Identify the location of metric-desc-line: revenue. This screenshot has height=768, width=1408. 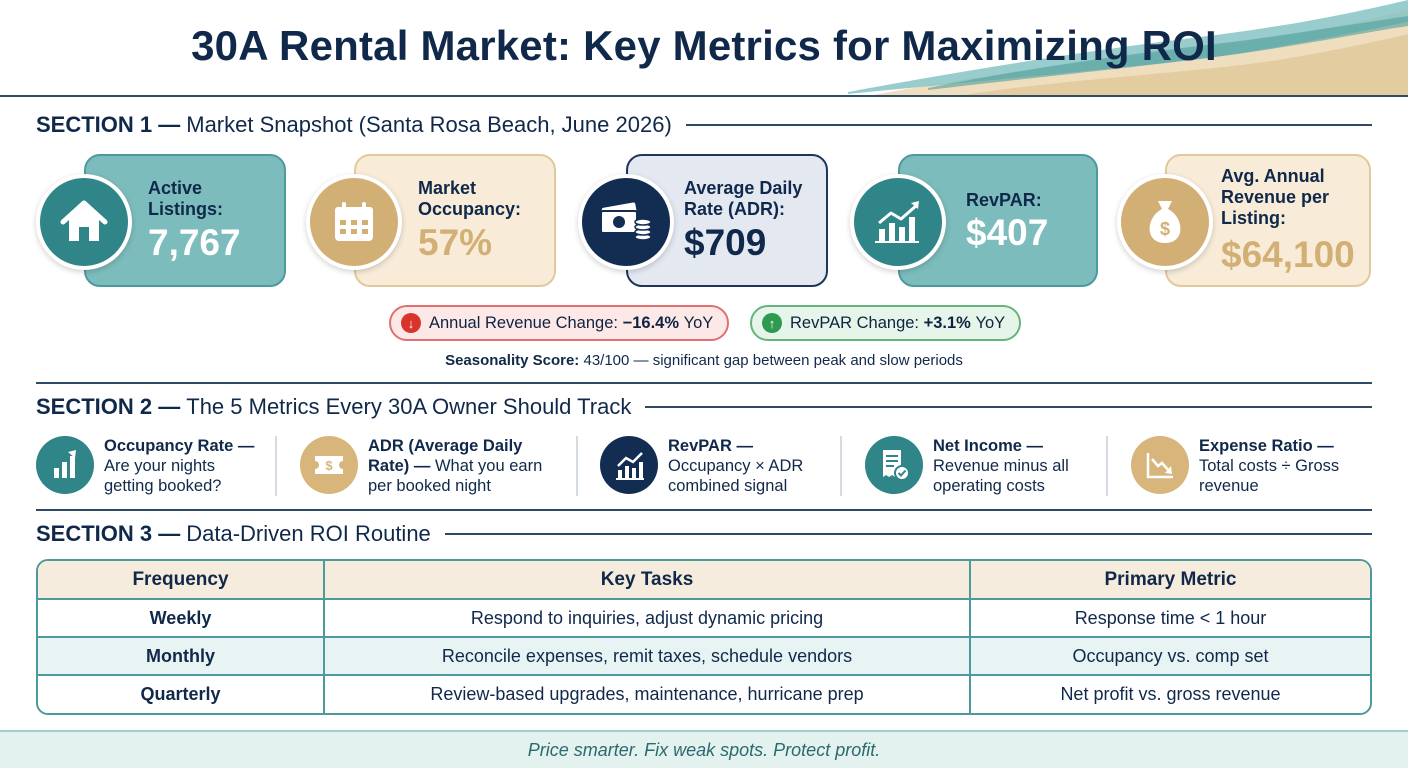
(1229, 486).